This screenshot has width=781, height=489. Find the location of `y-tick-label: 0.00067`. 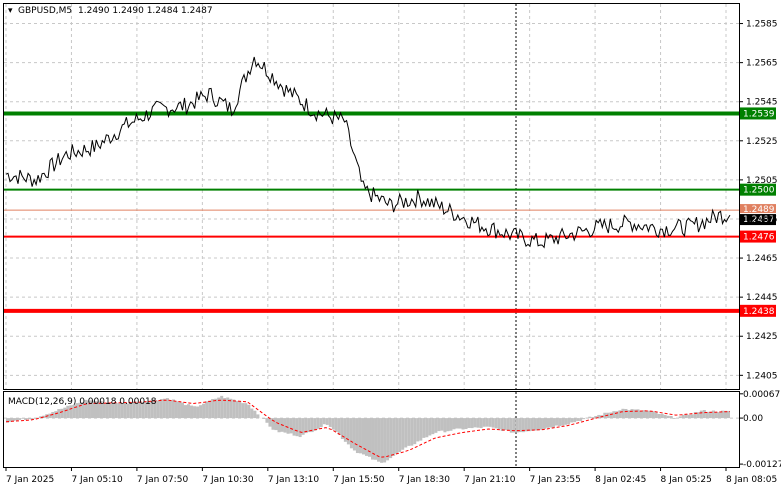

y-tick-label: 0.00067 is located at coordinates (761, 395).